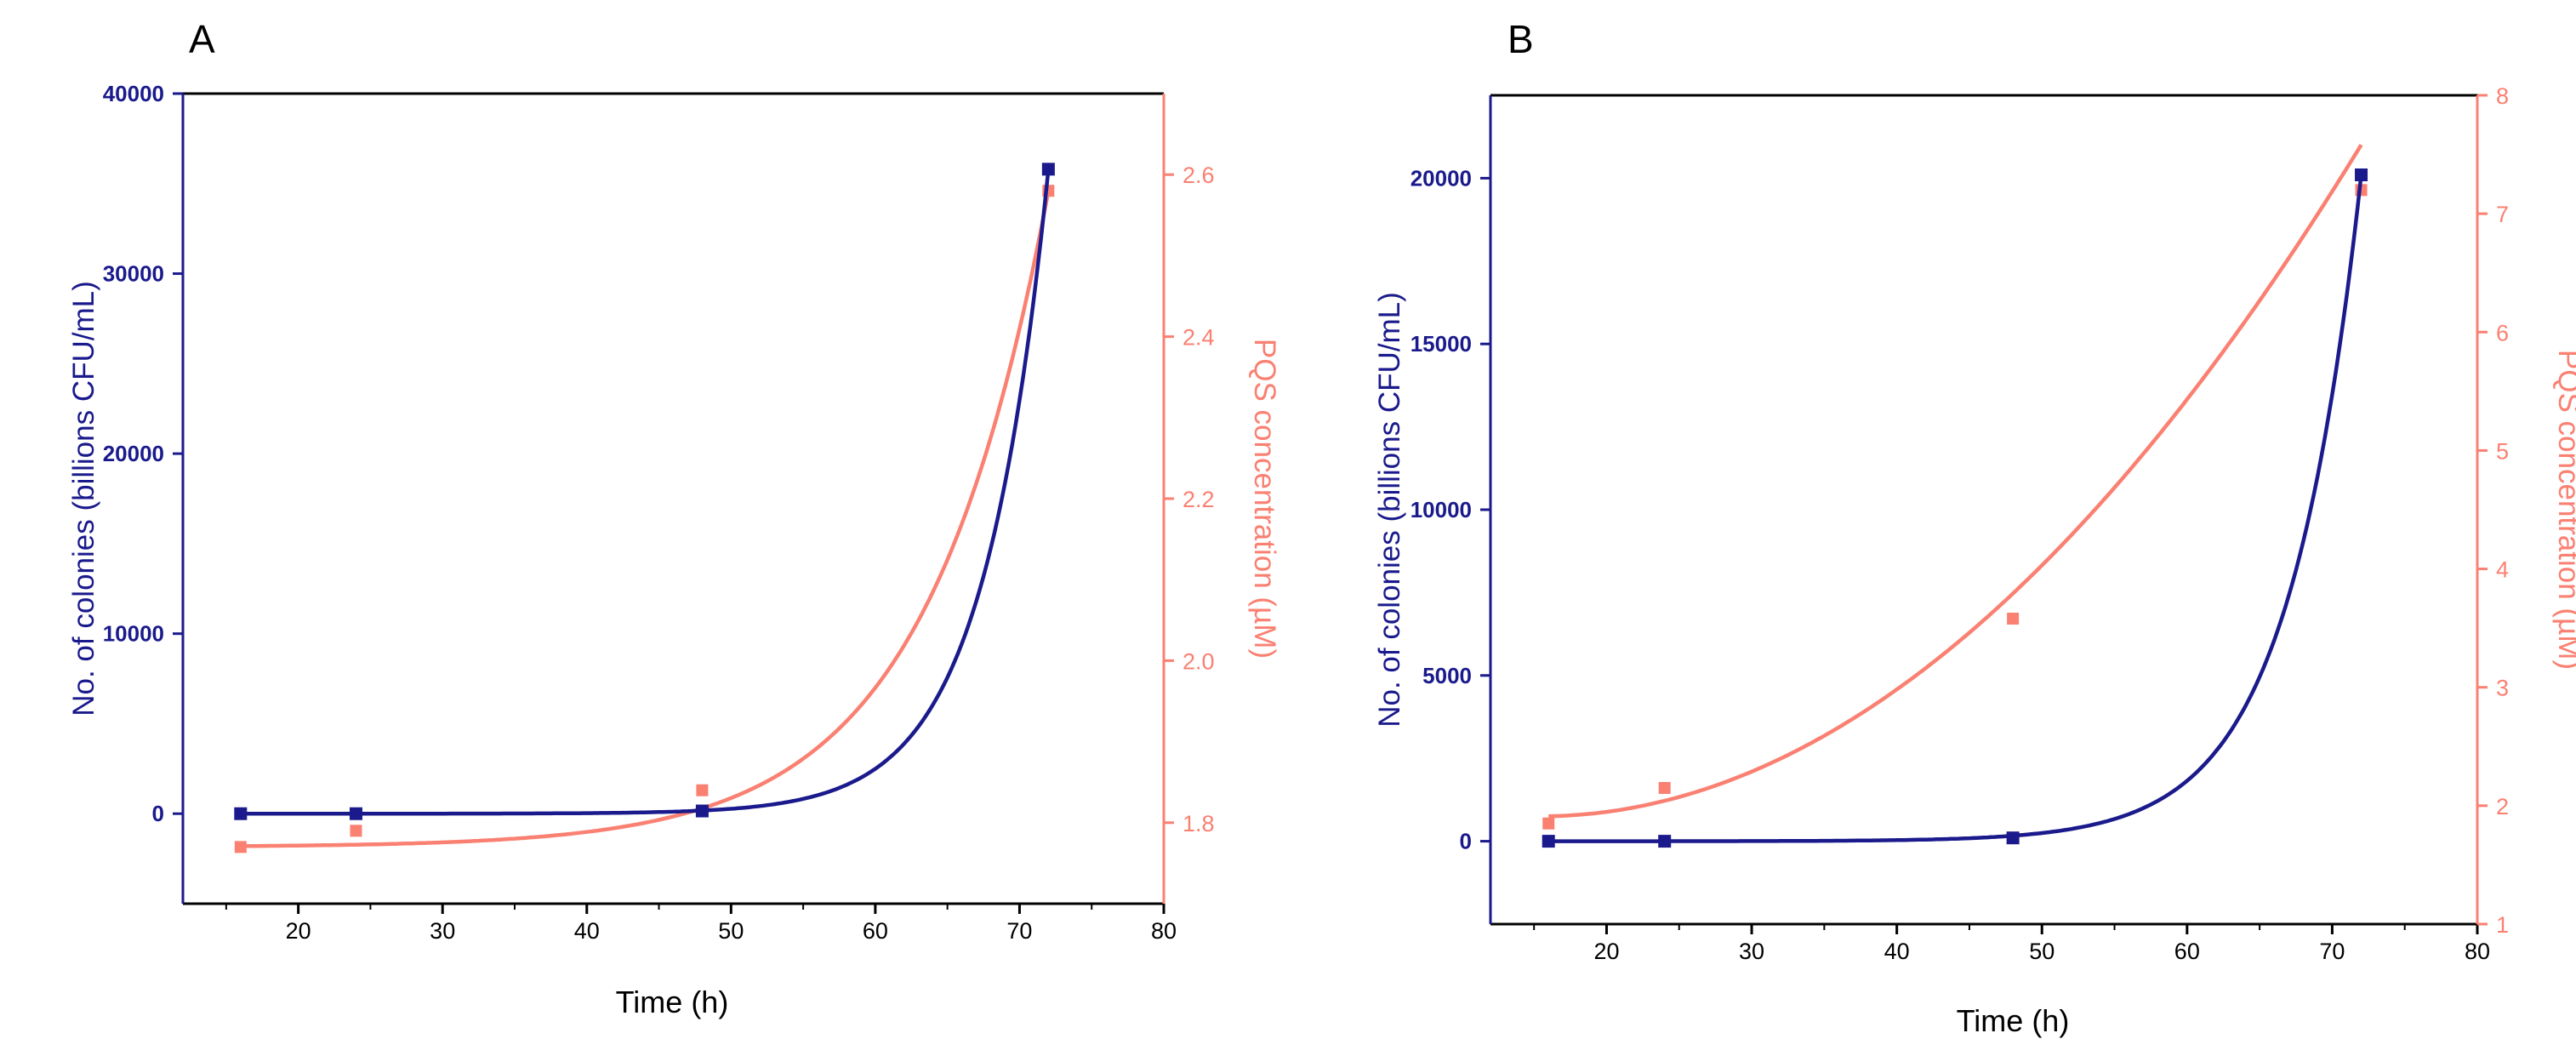 This screenshot has height=1056, width=2576. What do you see at coordinates (1199, 661) in the screenshot?
I see `y-right-tick-label: 2.0` at bounding box center [1199, 661].